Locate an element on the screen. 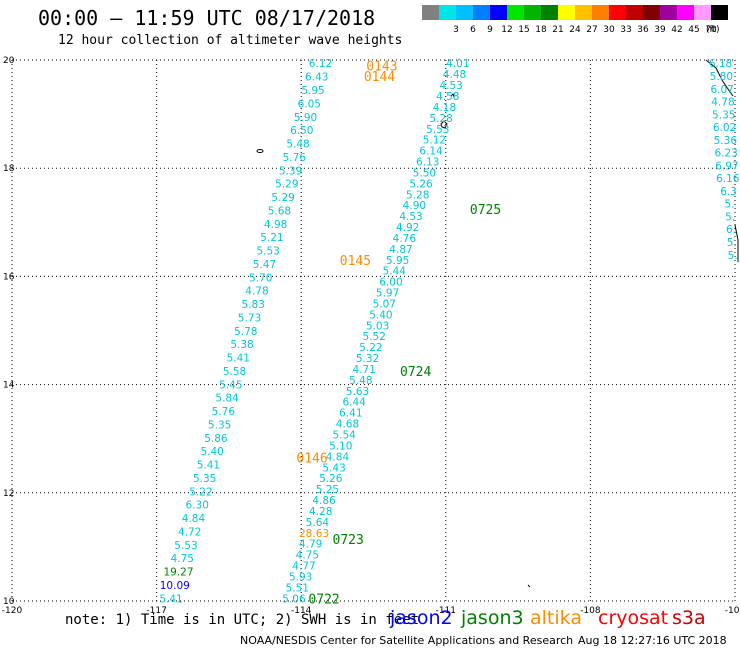  track-number-label: 0724 is located at coordinates (415, 372).